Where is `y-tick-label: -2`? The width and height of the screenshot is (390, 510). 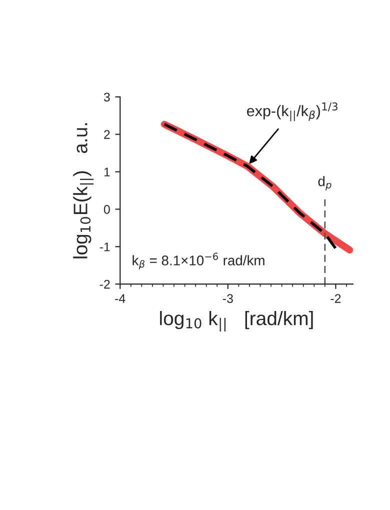
y-tick-label: -2 is located at coordinates (105, 284).